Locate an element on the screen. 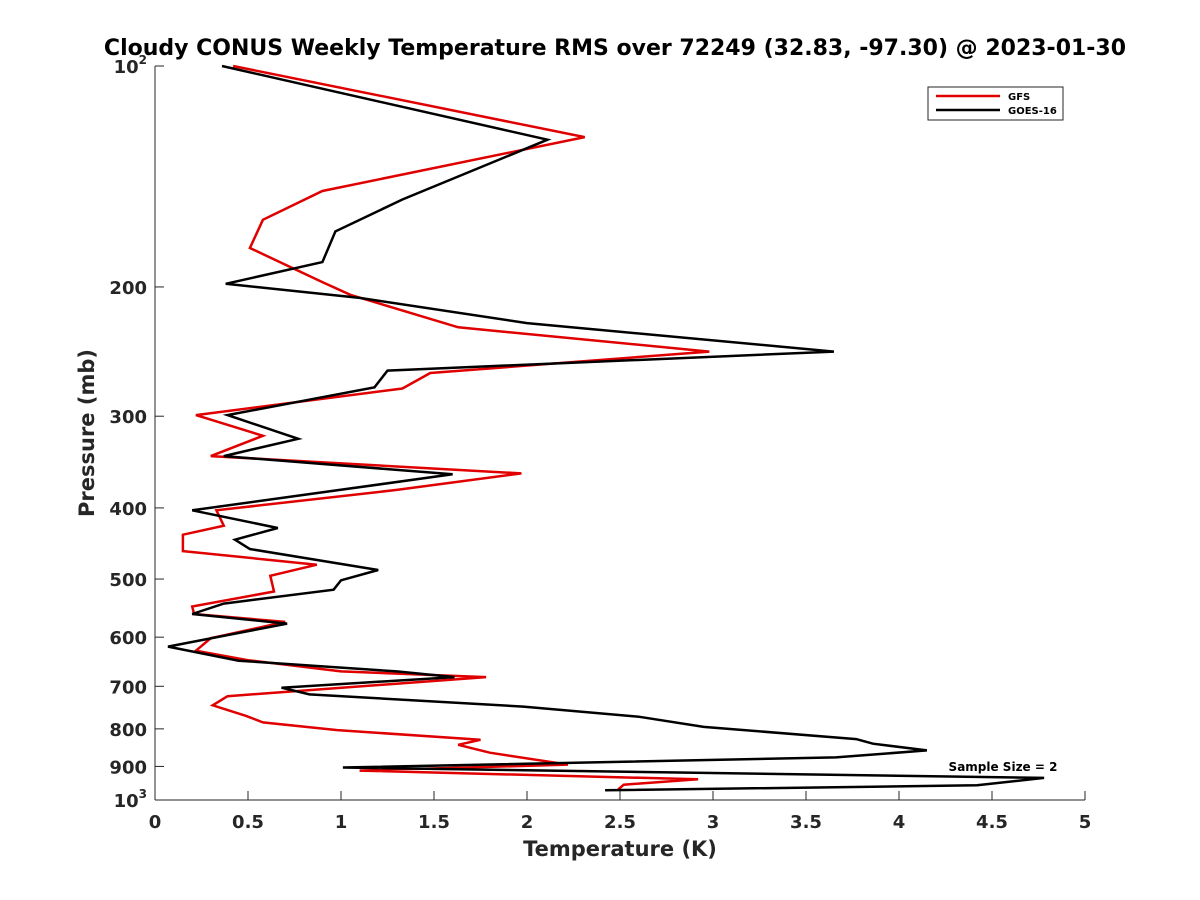 The width and height of the screenshot is (1200, 900). y-tick-label: 300 is located at coordinates (128, 417).